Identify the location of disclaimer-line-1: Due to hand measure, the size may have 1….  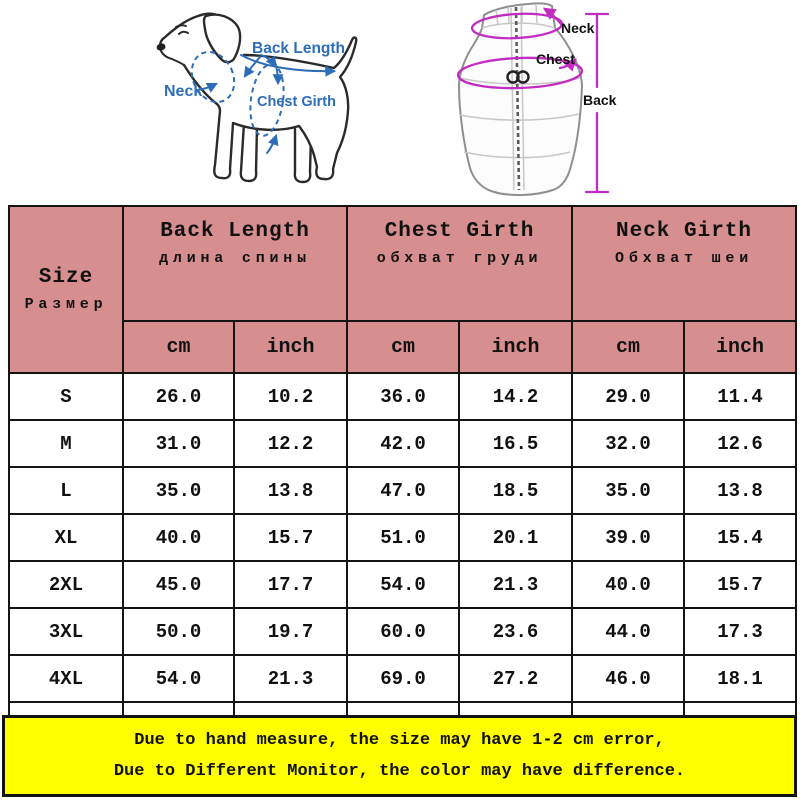
(399, 740).